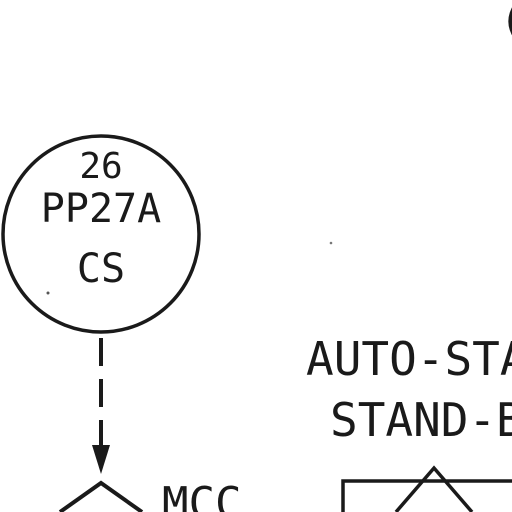 The width and height of the screenshot is (512, 512). I want to click on selector-peak, so click(434, 488).